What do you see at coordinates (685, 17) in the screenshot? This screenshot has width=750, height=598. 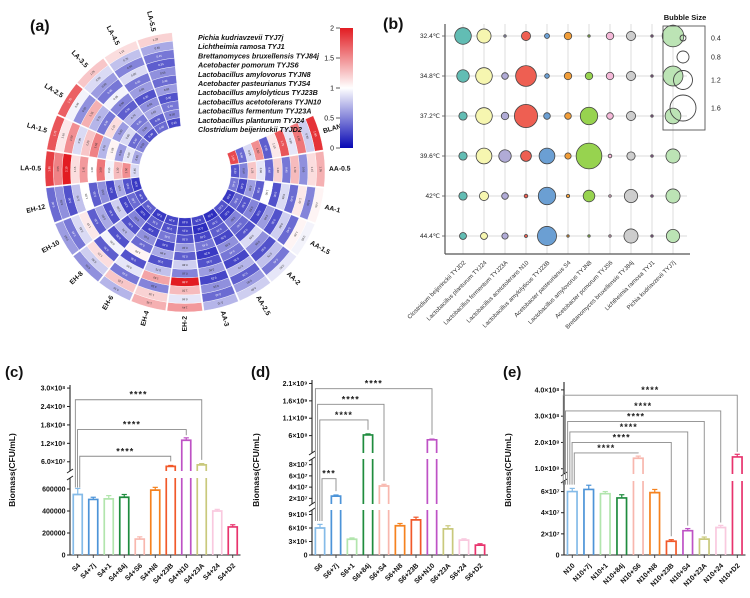 I see `bubble-legend-title: Bubble Size` at bounding box center [685, 17].